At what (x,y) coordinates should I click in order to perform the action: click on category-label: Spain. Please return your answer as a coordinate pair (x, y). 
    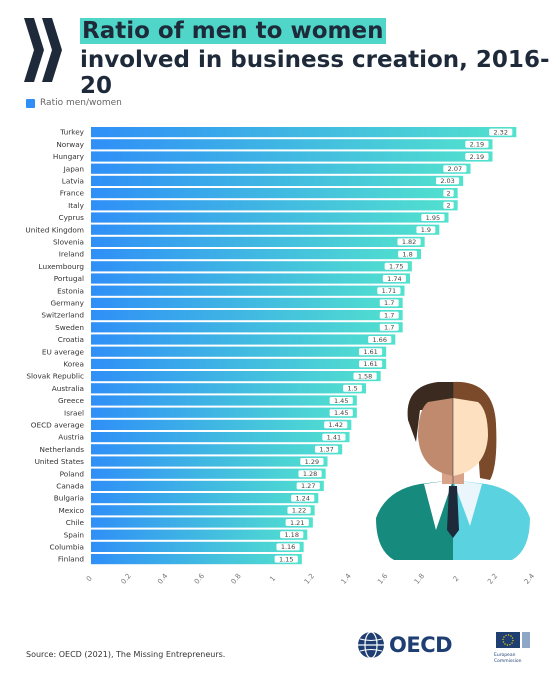
    Looking at the image, I should click on (74, 534).